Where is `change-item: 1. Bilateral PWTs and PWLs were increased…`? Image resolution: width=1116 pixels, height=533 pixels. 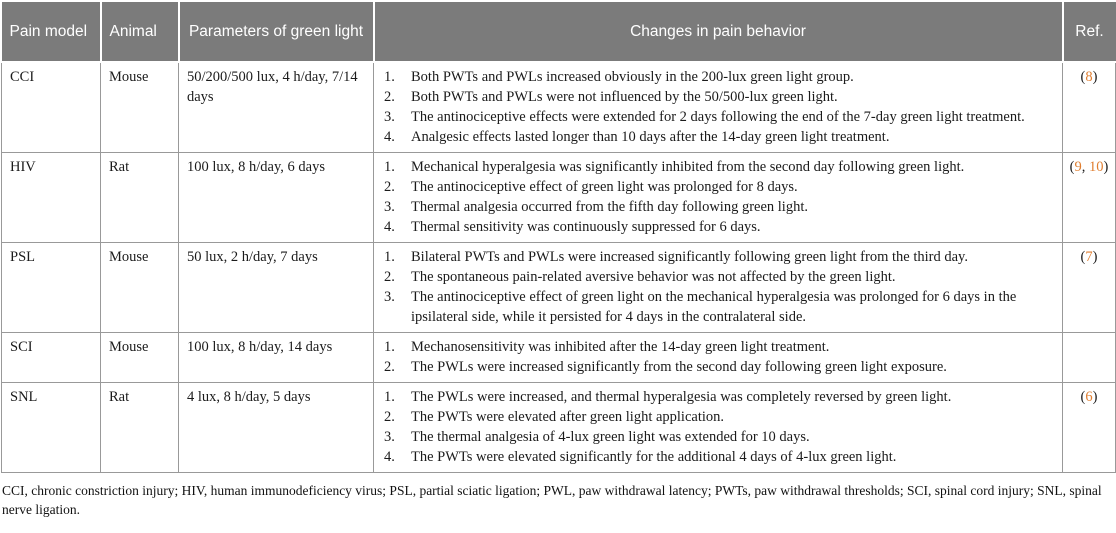
change-item: 1. Bilateral PWTs and PWLs were increased… is located at coordinates (719, 257).